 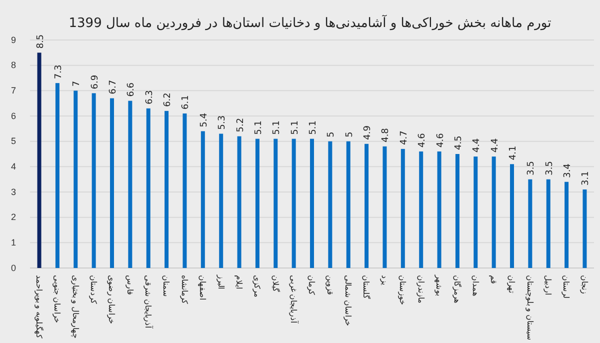 What do you see at coordinates (368, 132) in the screenshot?
I see `data-label: 4.9` at bounding box center [368, 132].